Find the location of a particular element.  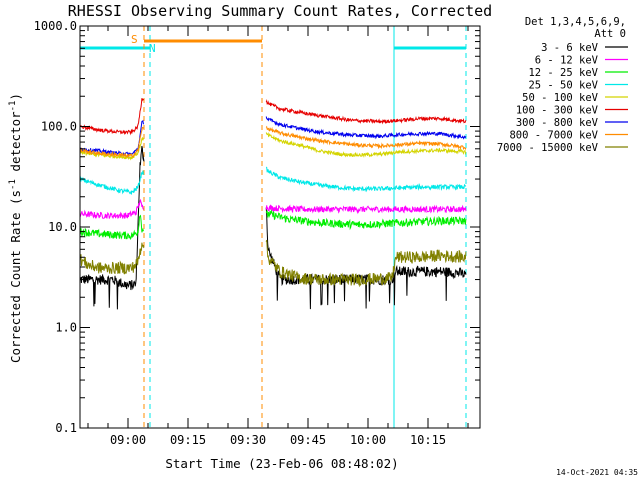

legend-entry-label: 800 - 7000 keV is located at coordinates (553, 136).